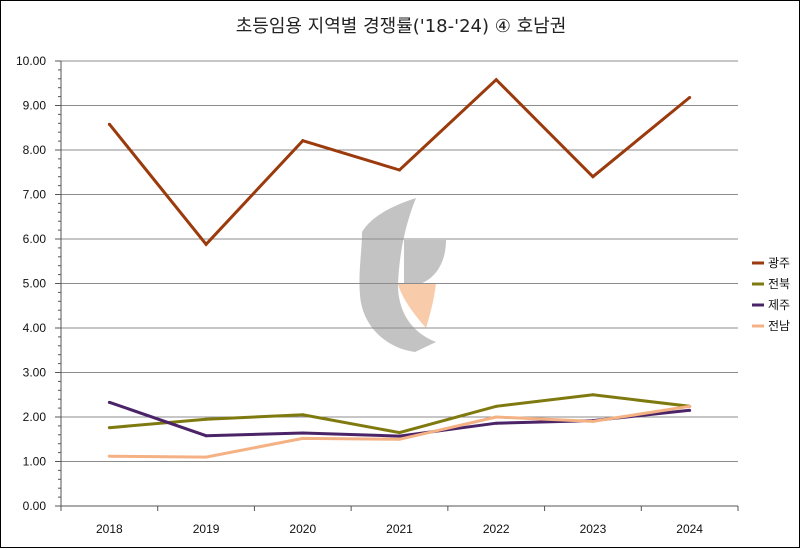 The height and width of the screenshot is (550, 802). What do you see at coordinates (35, 506) in the screenshot?
I see `y-tick-label: 0.00` at bounding box center [35, 506].